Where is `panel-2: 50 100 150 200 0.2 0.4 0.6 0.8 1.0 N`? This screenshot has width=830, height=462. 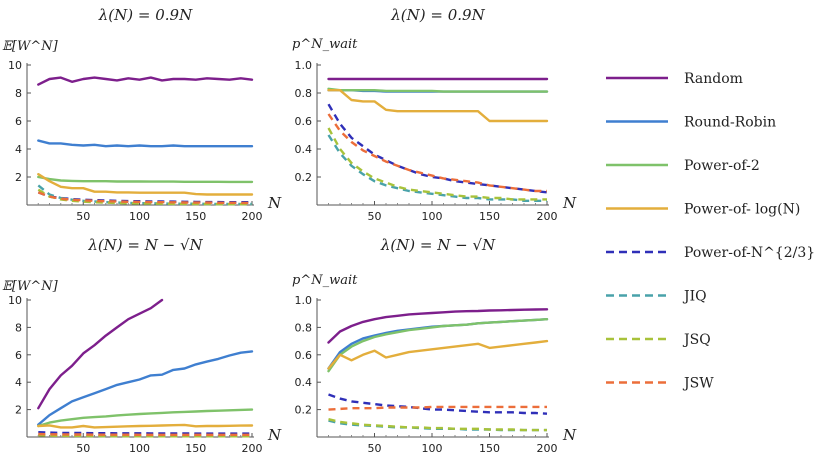 panel-2: 50 100 150 200 0.2 0.4 0.6 0.8 1.0 N is located at coordinates (436, 141).